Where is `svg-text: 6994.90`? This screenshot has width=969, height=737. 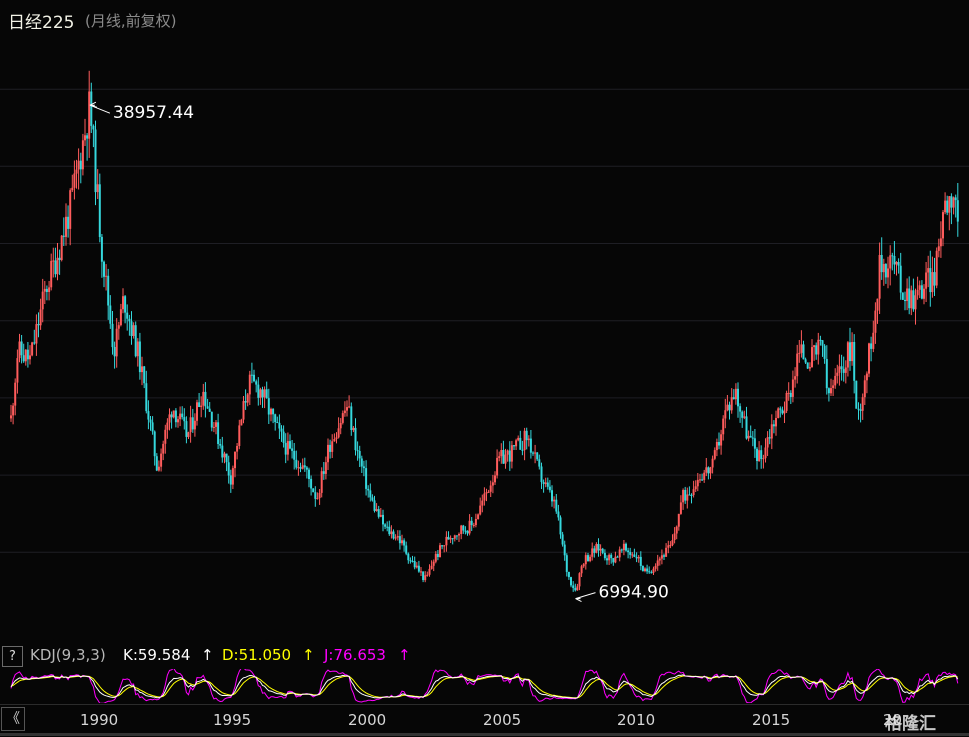
svg-text: 6994.90 is located at coordinates (634, 593).